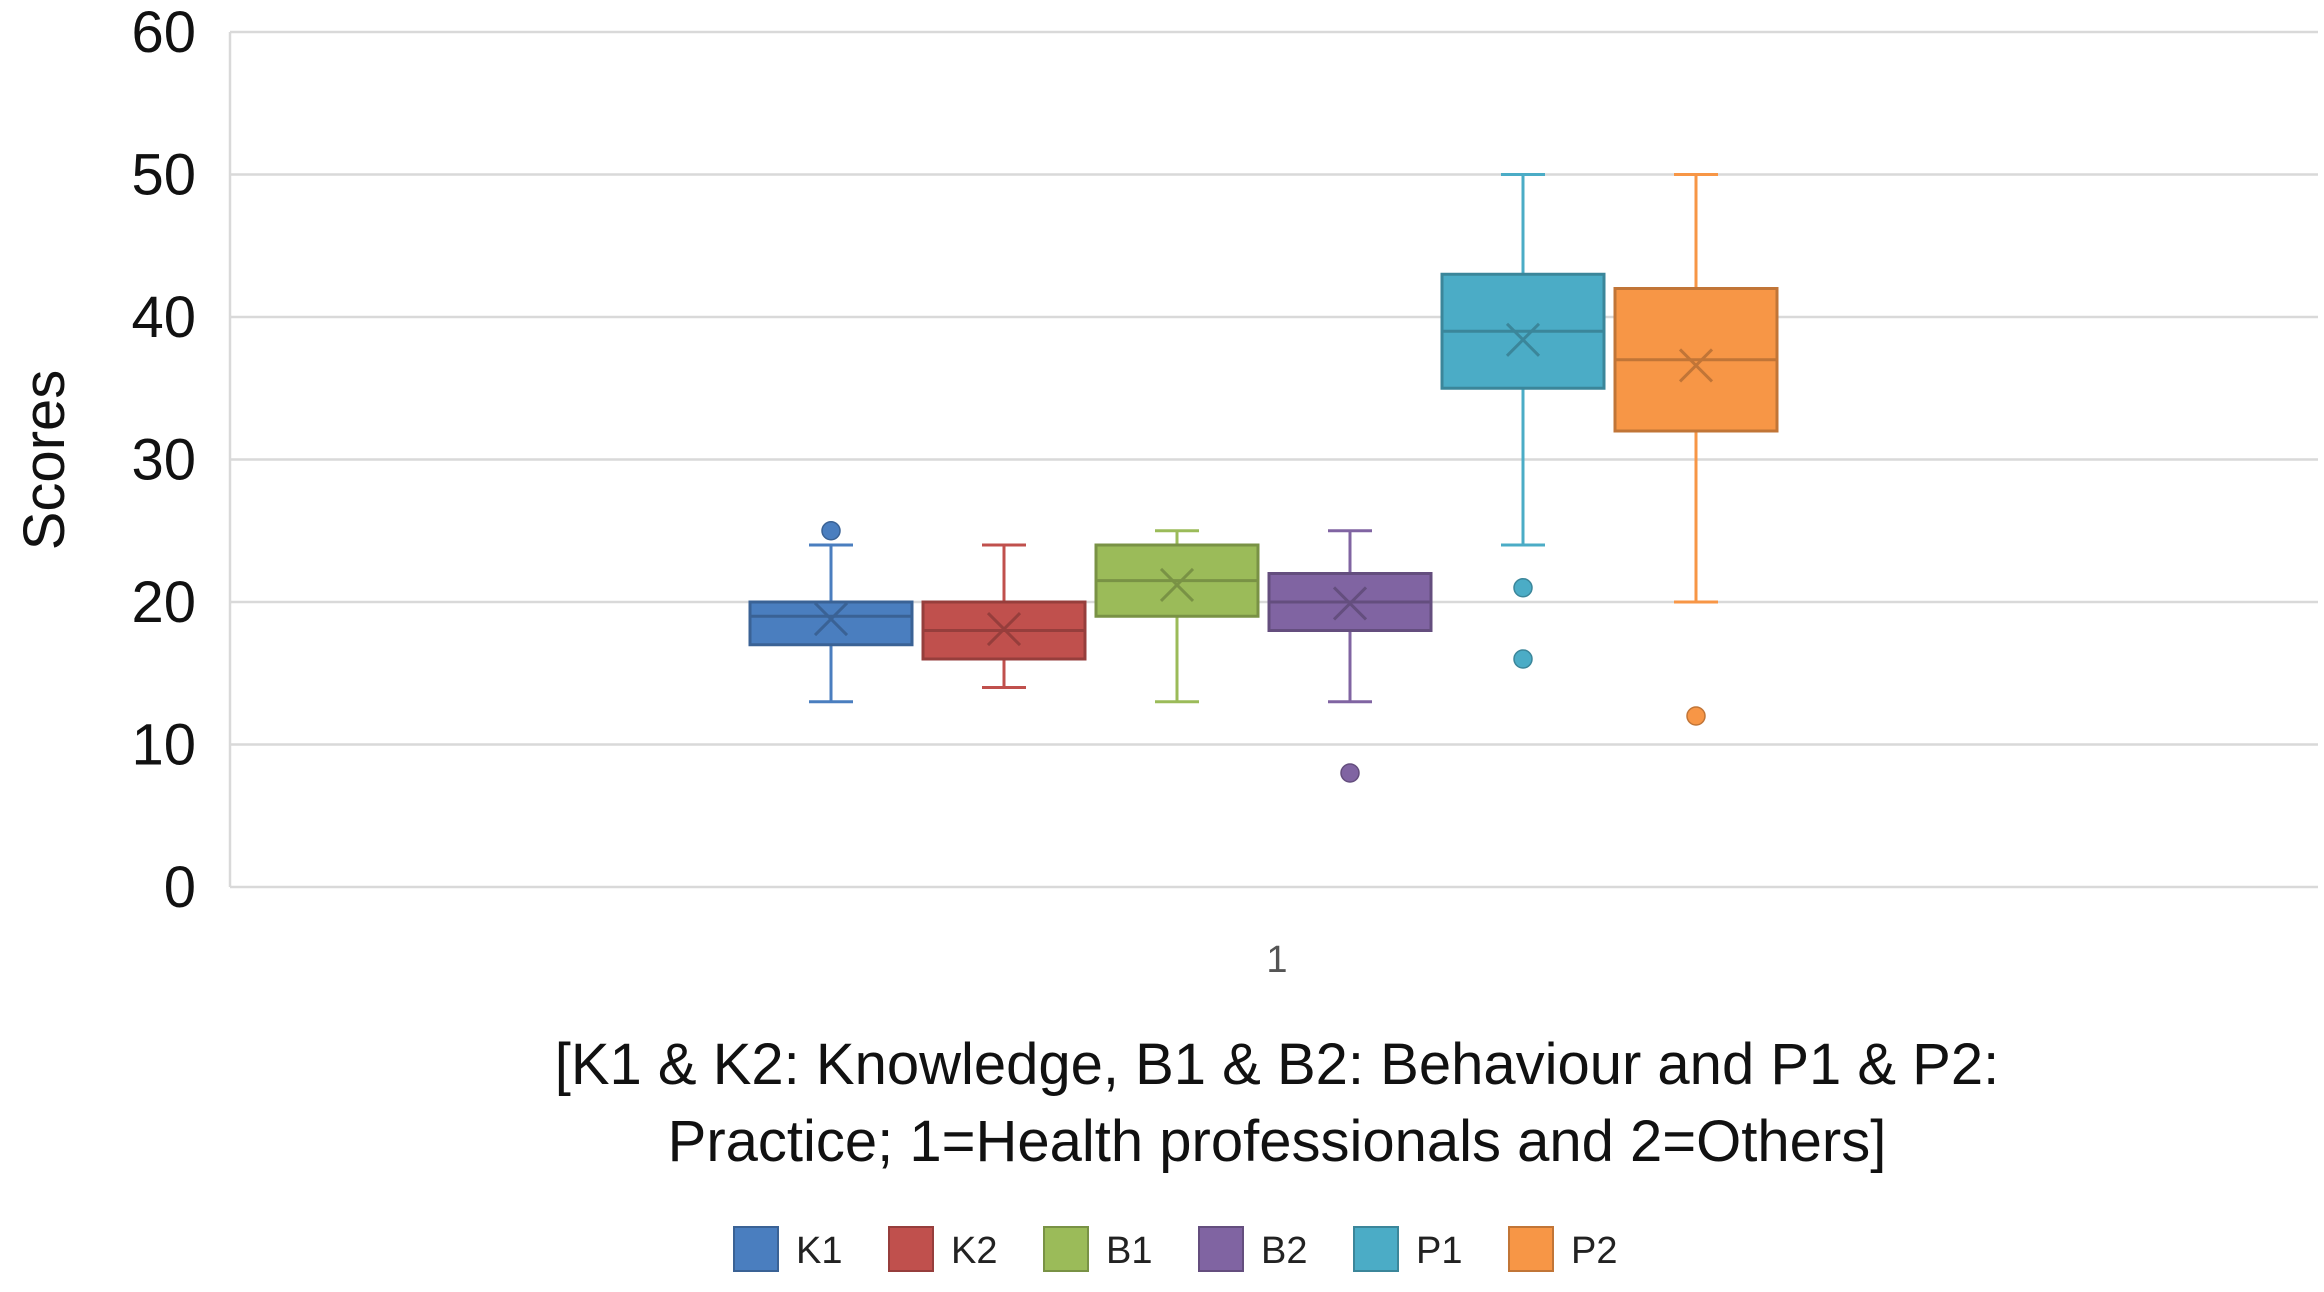 This screenshot has width=2324, height=1292. Describe the element at coordinates (163, 745) in the screenshot. I see `y-tick-label-10: 10` at that location.